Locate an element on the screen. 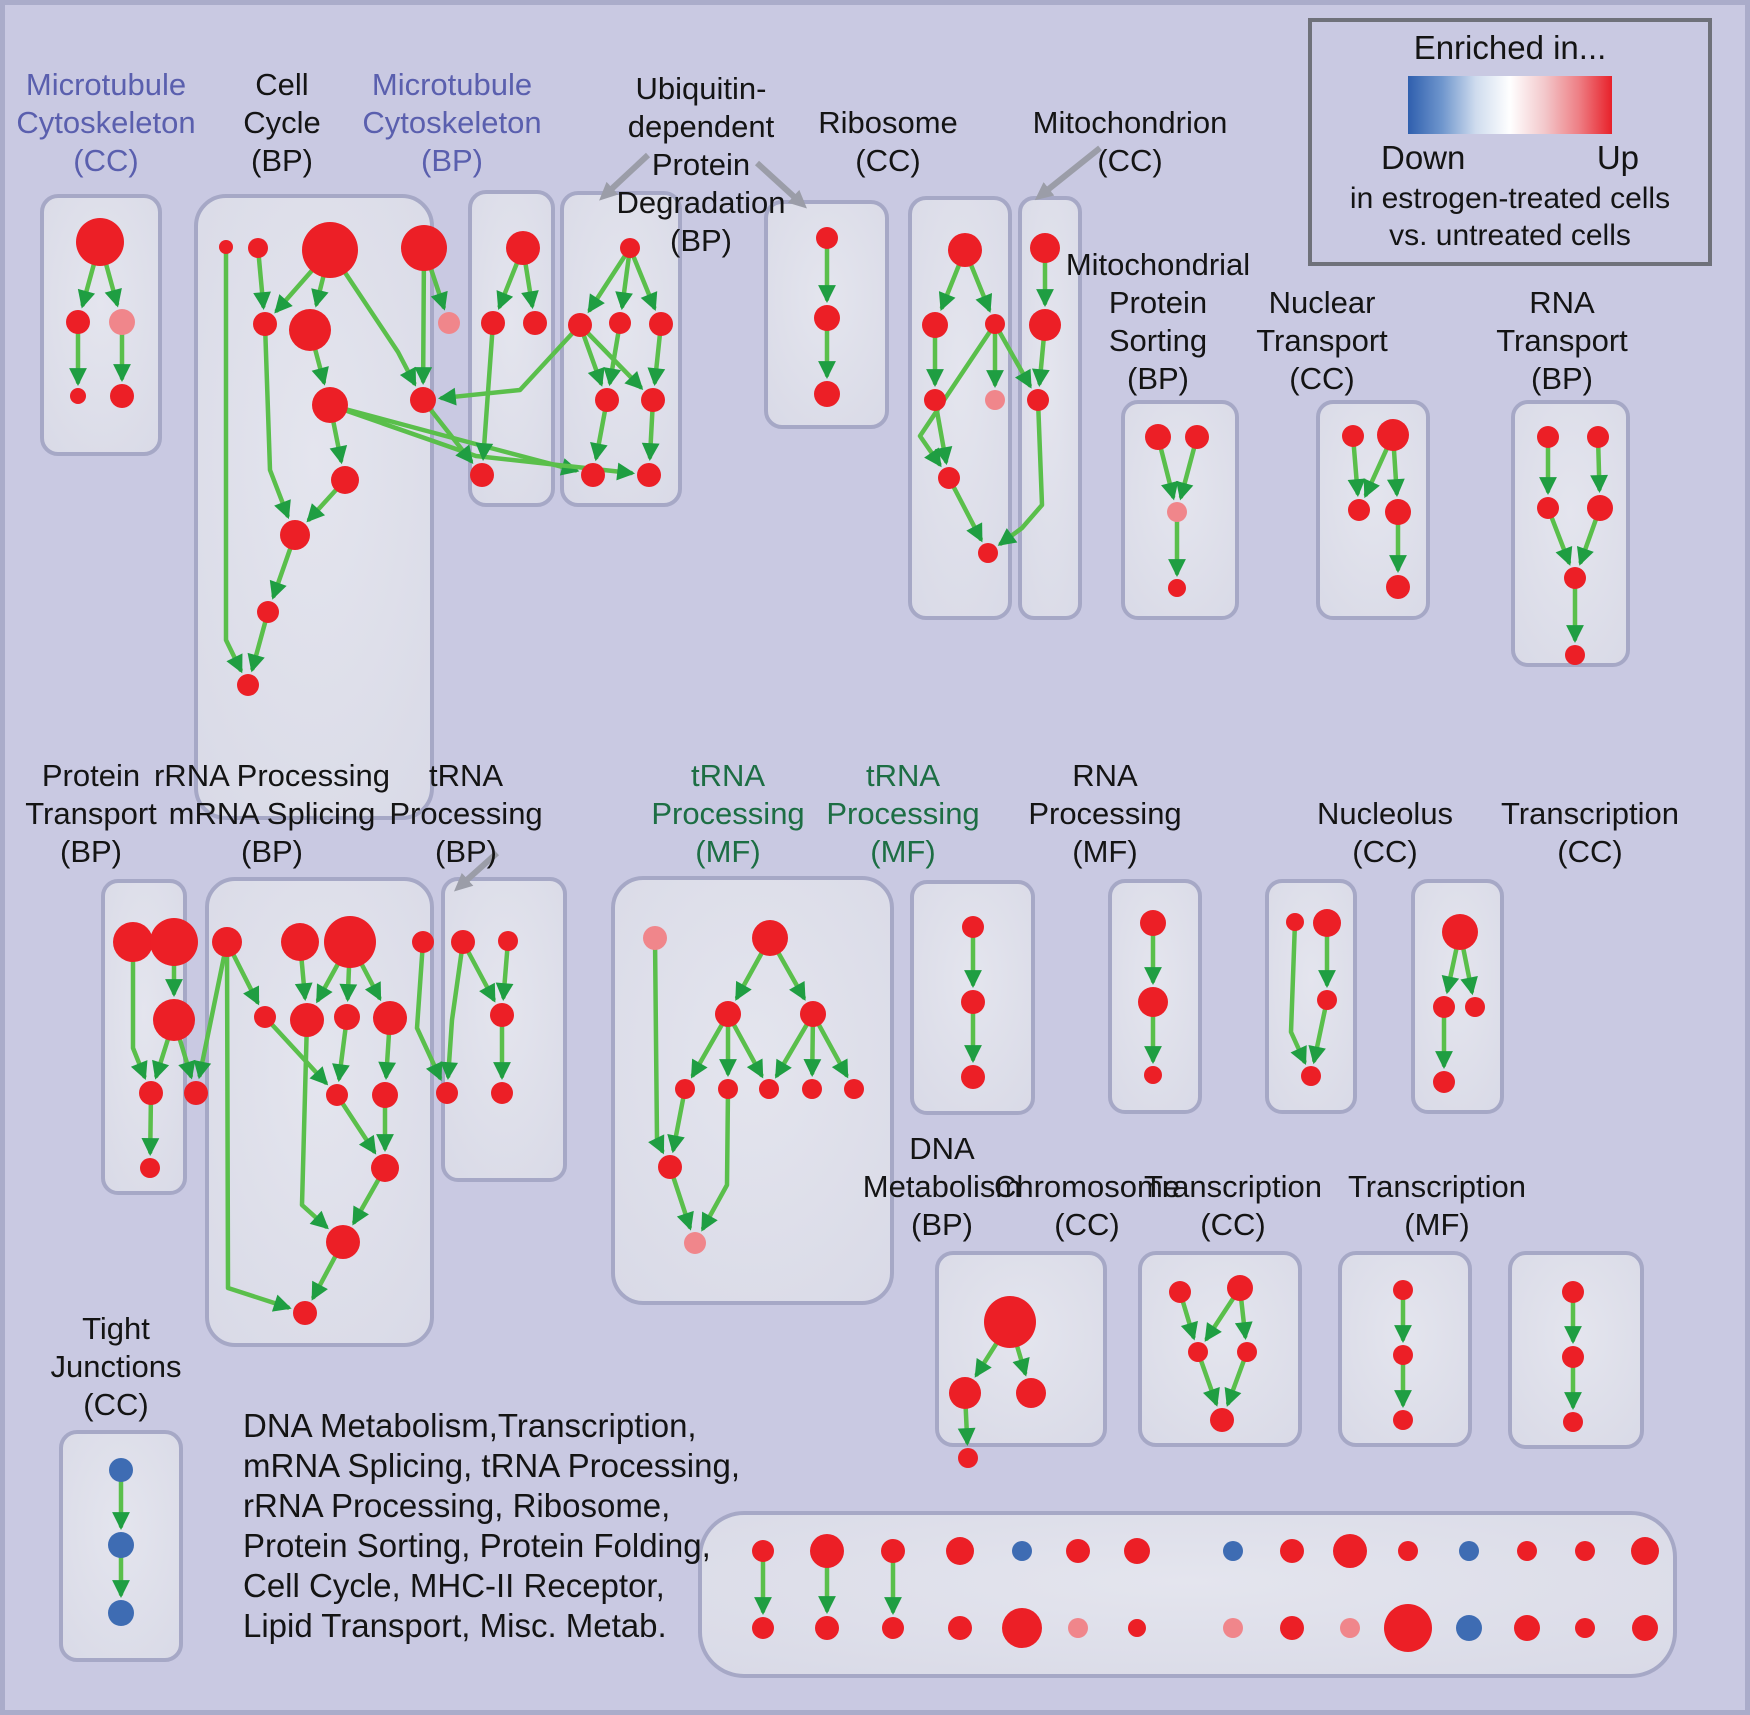 Image resolution: width=1750 pixels, height=1715 pixels. go-term-node-h3 is located at coordinates (1198, 1352).